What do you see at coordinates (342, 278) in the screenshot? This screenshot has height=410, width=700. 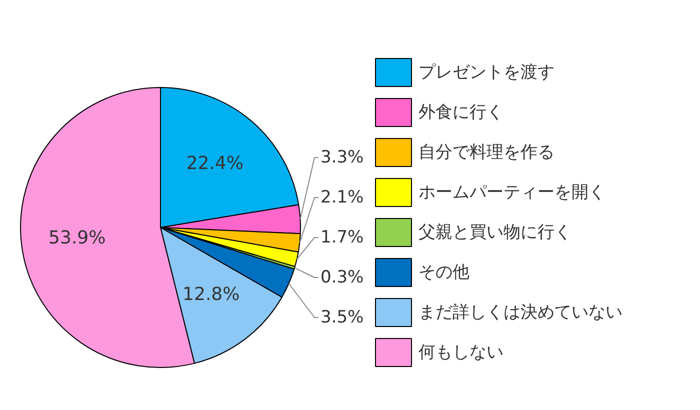 I see `data-label: 0.3%` at bounding box center [342, 278].